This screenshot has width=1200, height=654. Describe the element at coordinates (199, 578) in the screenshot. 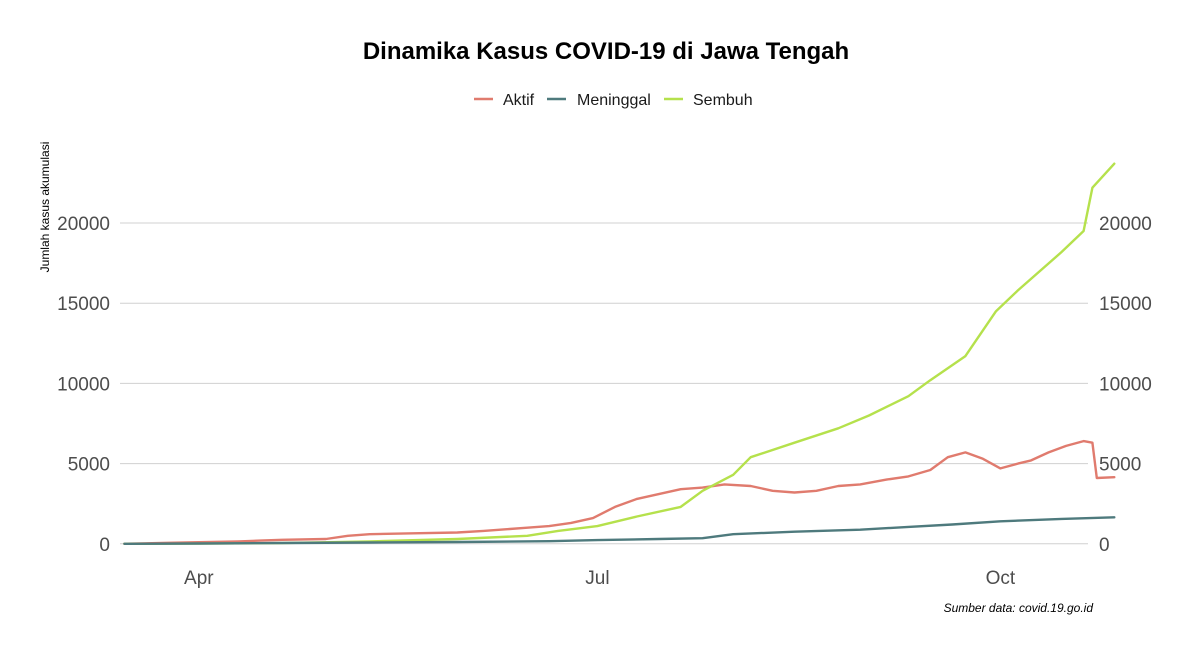

I see `x-tick-label: Apr` at that location.